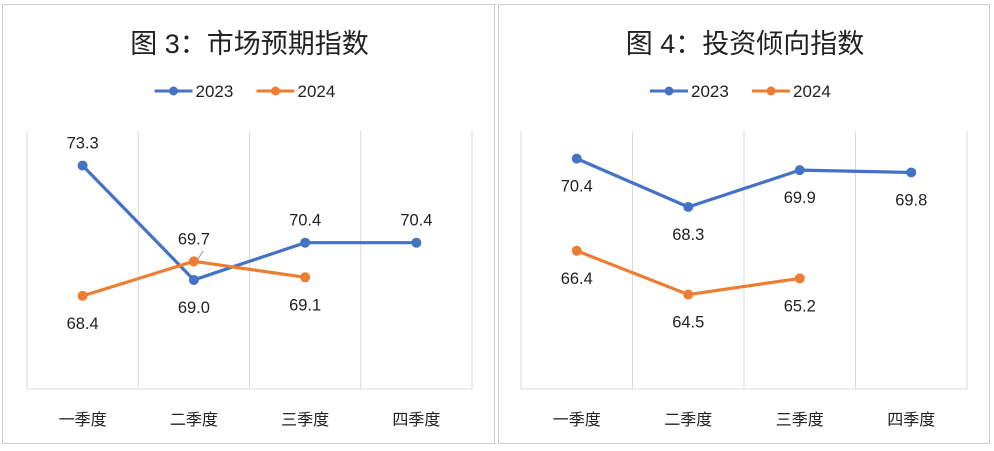 The image size is (994, 451). What do you see at coordinates (83, 324) in the screenshot?
I see `data-label-2024: 68.4` at bounding box center [83, 324].